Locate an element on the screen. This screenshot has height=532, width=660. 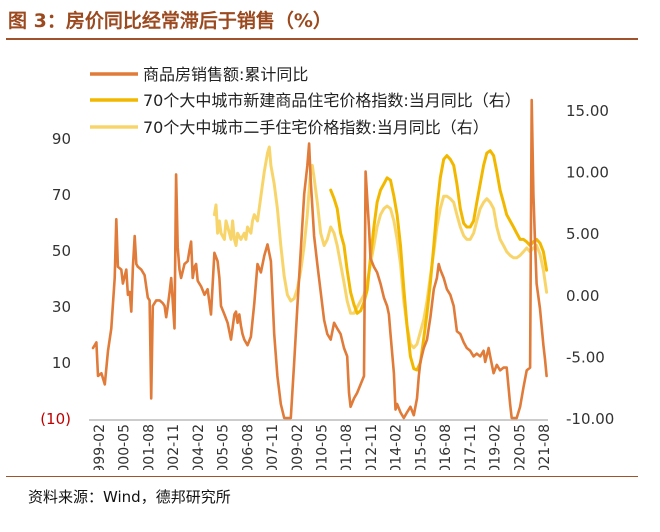
x-tick-label: 2010-05 is located at coordinates (323, 447).